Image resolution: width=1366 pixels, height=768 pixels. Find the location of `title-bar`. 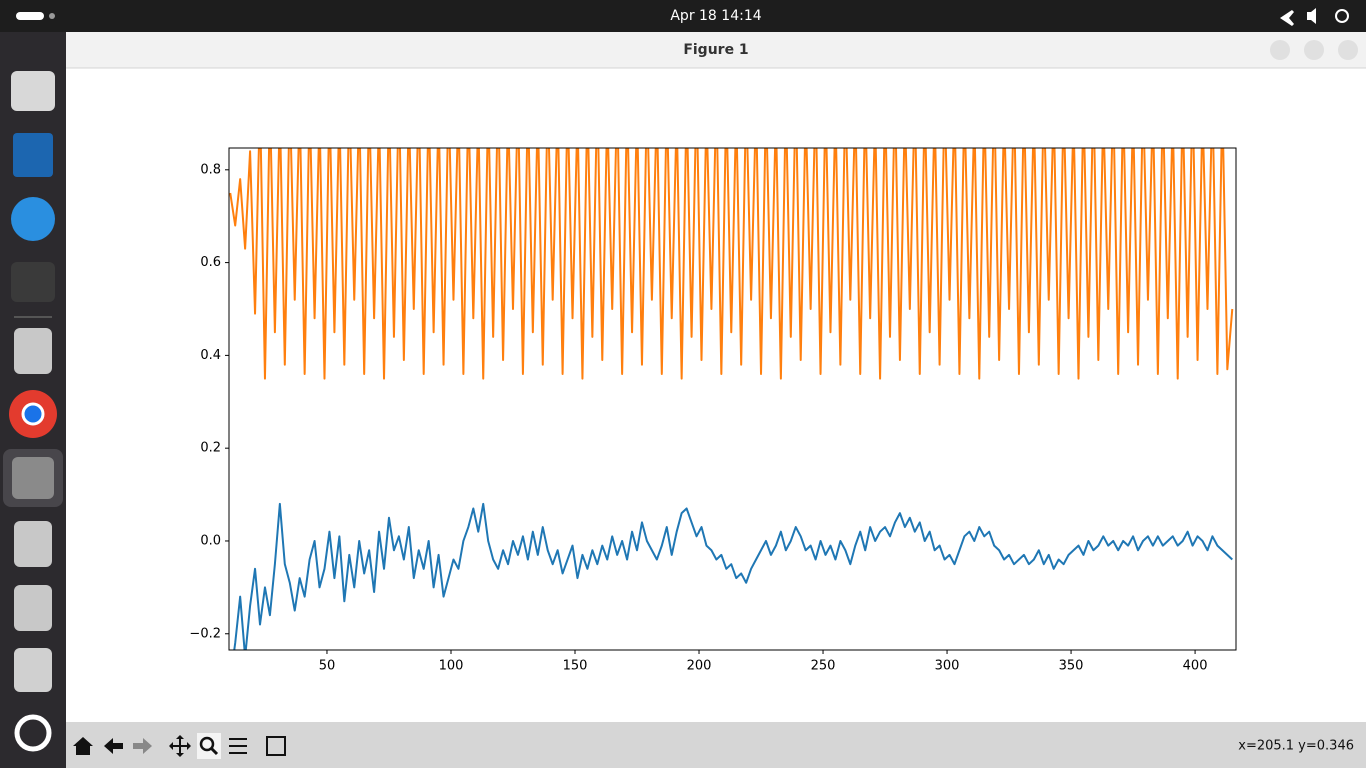

title-bar is located at coordinates (716, 50).